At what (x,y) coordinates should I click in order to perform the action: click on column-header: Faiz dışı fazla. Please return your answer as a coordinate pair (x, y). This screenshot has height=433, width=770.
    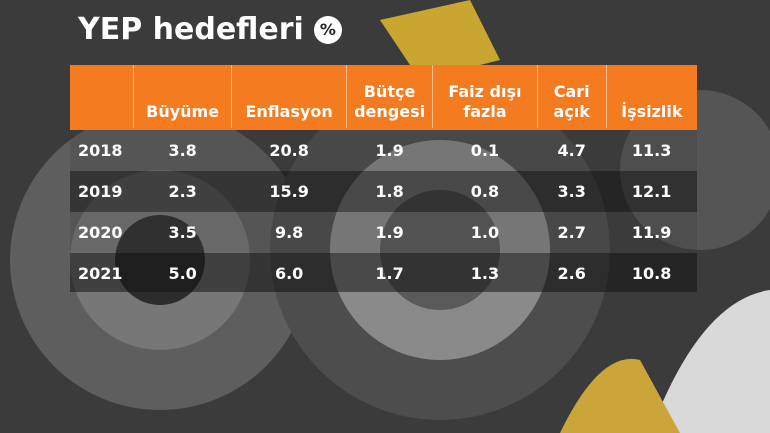
    Looking at the image, I should click on (485, 97).